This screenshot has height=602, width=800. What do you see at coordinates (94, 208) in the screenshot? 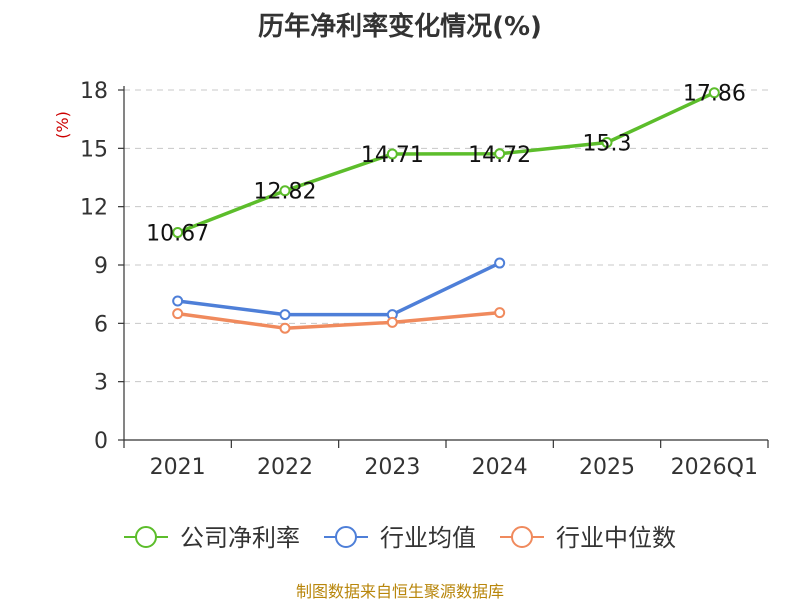
I see `y-tick-label: 12` at bounding box center [94, 208].